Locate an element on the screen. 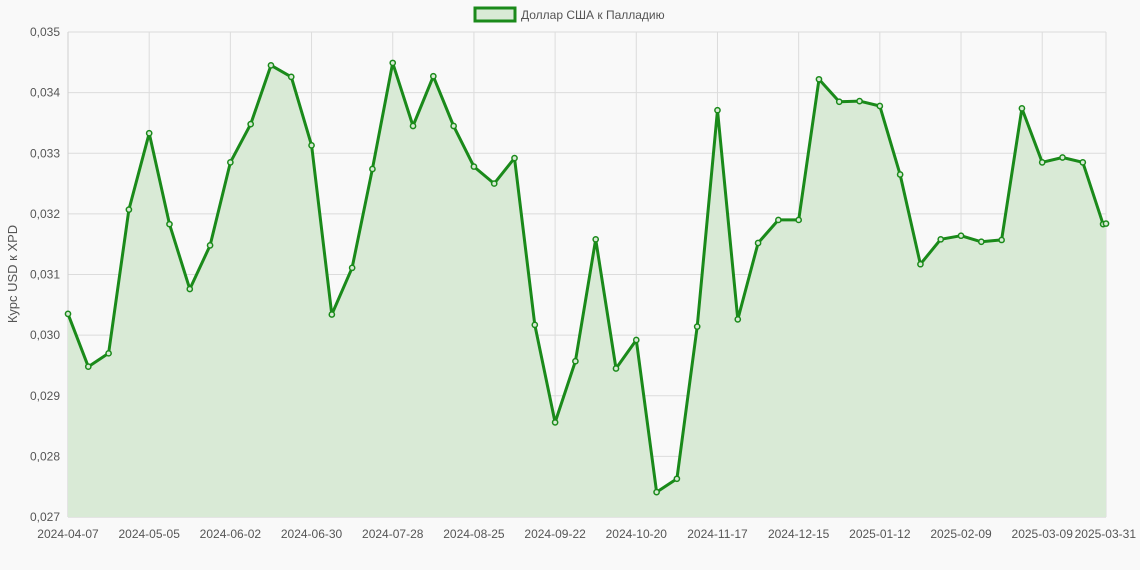 The image size is (1140, 570). legend: Доллар США к Палладию is located at coordinates (569, 14).